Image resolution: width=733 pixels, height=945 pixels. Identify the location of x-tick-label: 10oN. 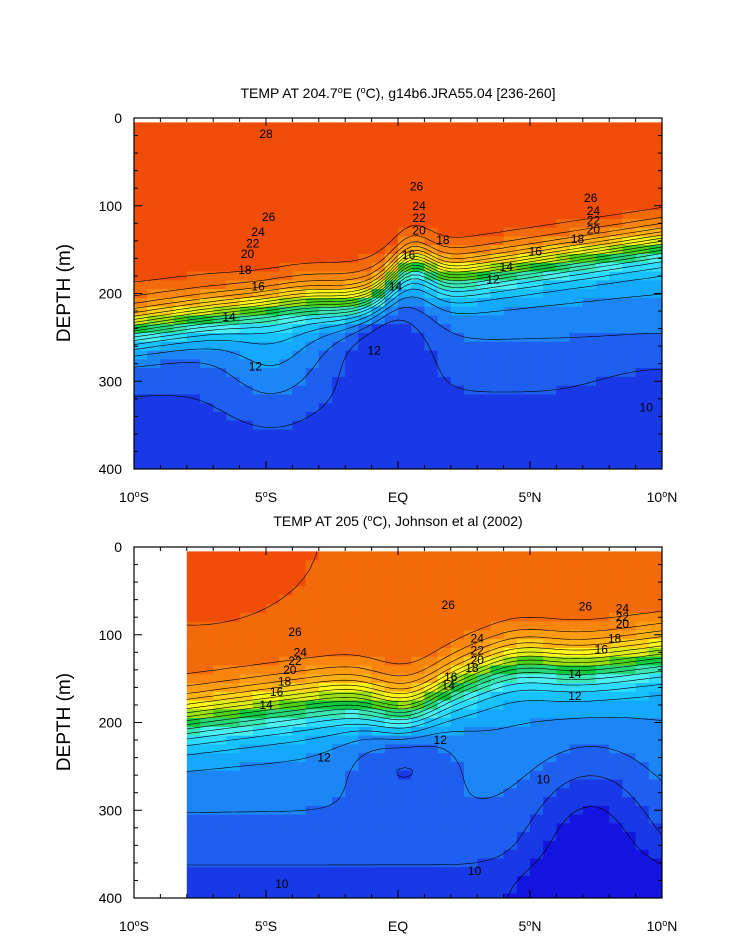
(662, 497).